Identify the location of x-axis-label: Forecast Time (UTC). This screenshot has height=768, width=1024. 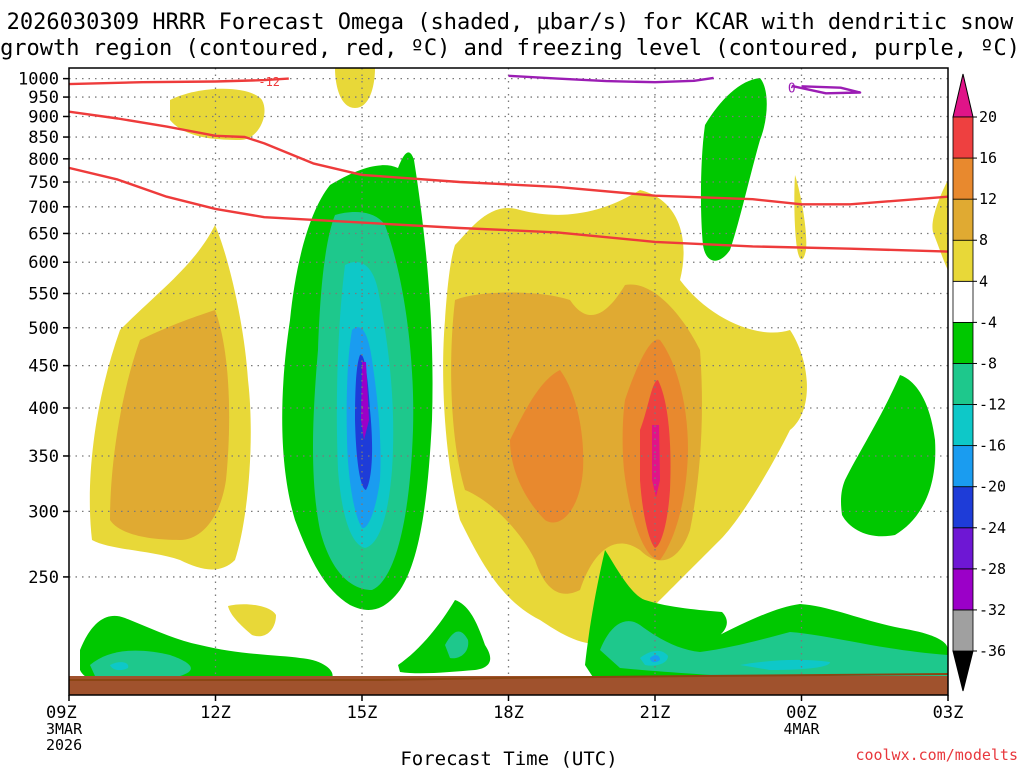
(508, 758).